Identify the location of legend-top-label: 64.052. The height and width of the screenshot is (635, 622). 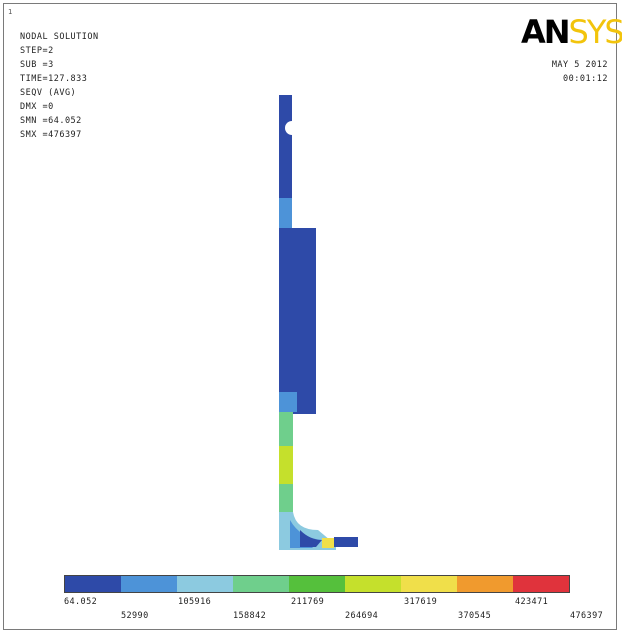
(81, 602).